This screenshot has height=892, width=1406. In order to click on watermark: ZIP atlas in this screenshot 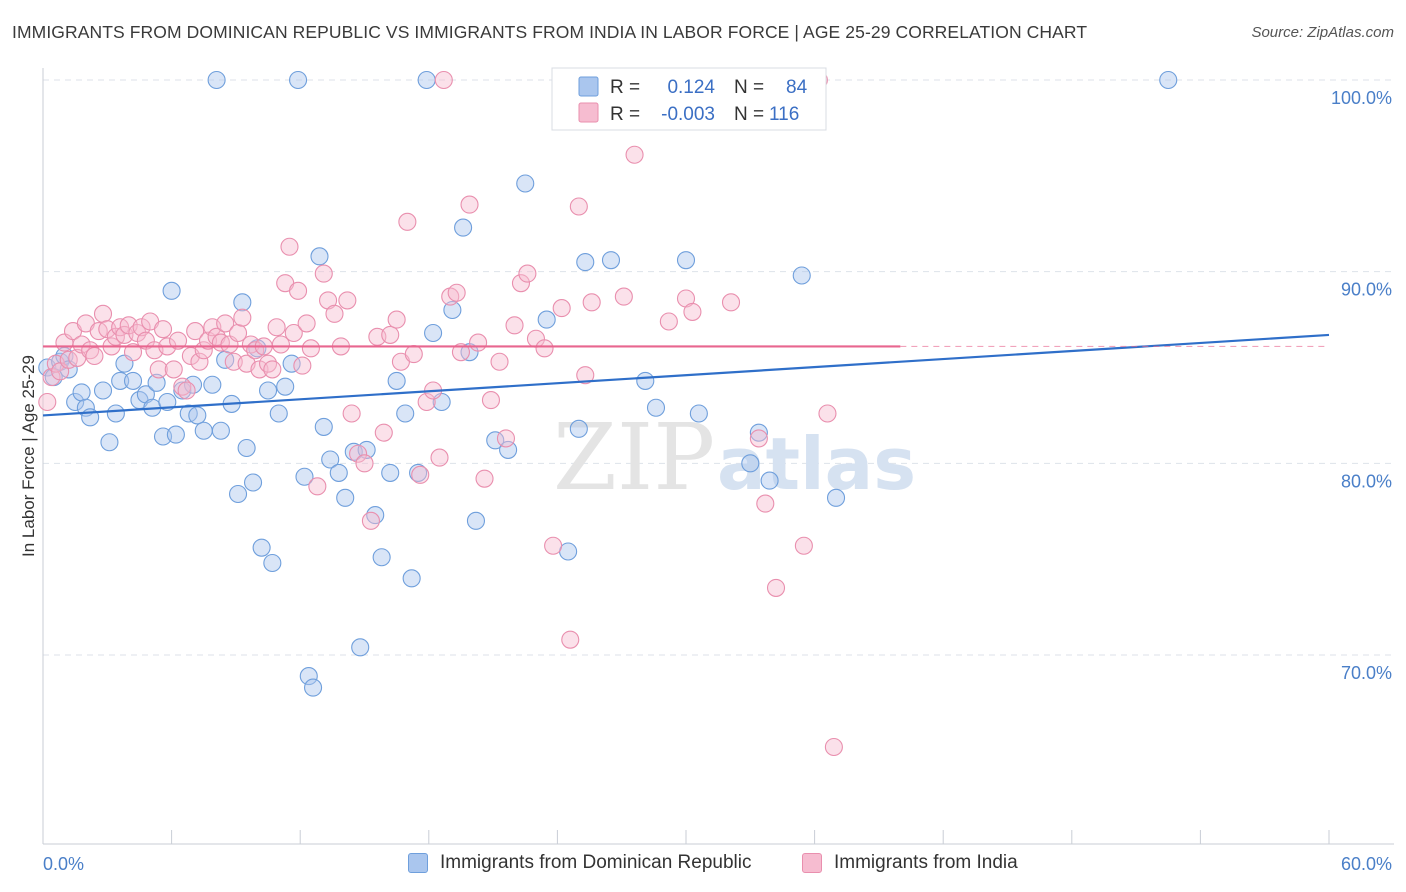, I will do `click(734, 457)`.